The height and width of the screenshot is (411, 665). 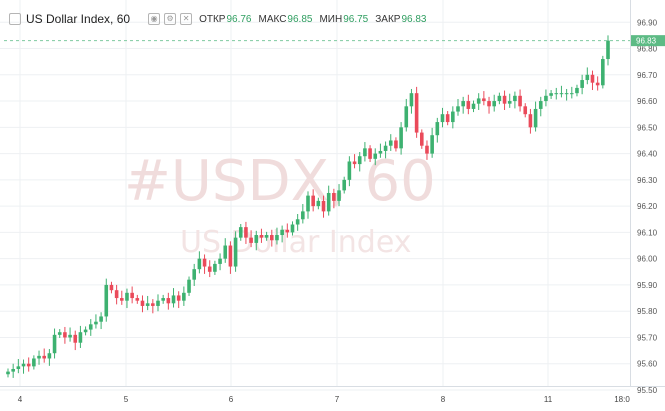 I want to click on open-value: 96.76, so click(x=239, y=19).